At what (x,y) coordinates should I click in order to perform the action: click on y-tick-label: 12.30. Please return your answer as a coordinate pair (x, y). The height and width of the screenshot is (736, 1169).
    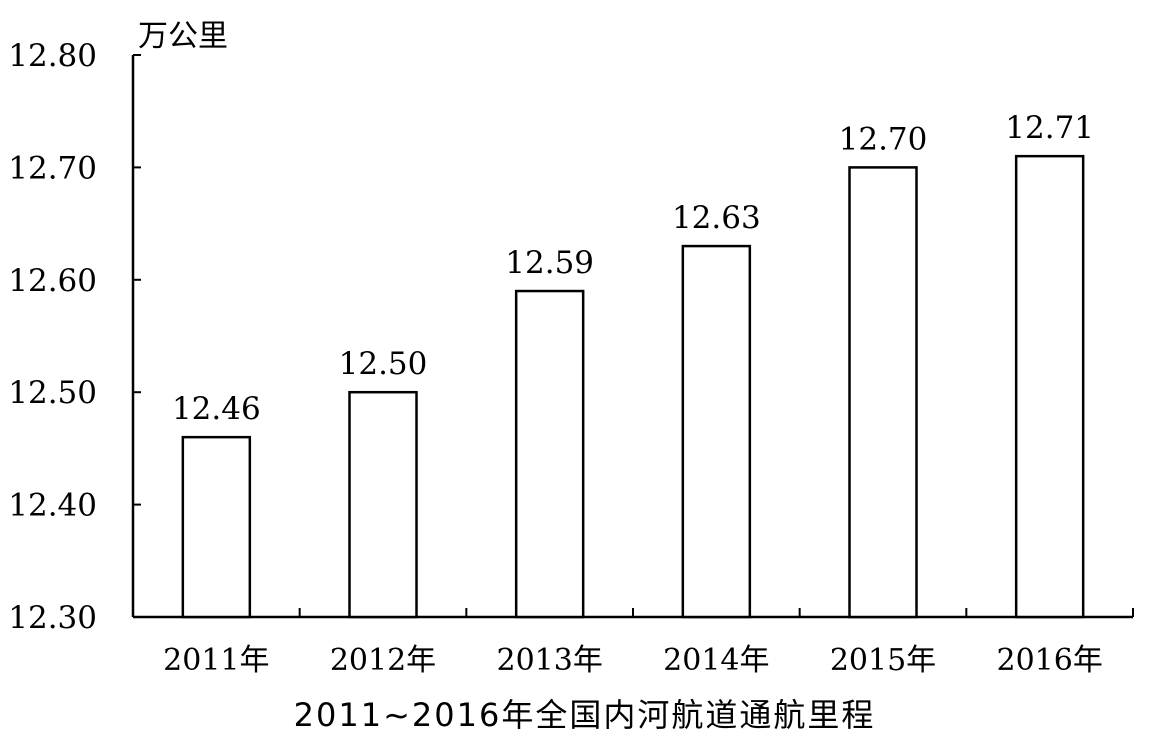
    Looking at the image, I should click on (52, 618).